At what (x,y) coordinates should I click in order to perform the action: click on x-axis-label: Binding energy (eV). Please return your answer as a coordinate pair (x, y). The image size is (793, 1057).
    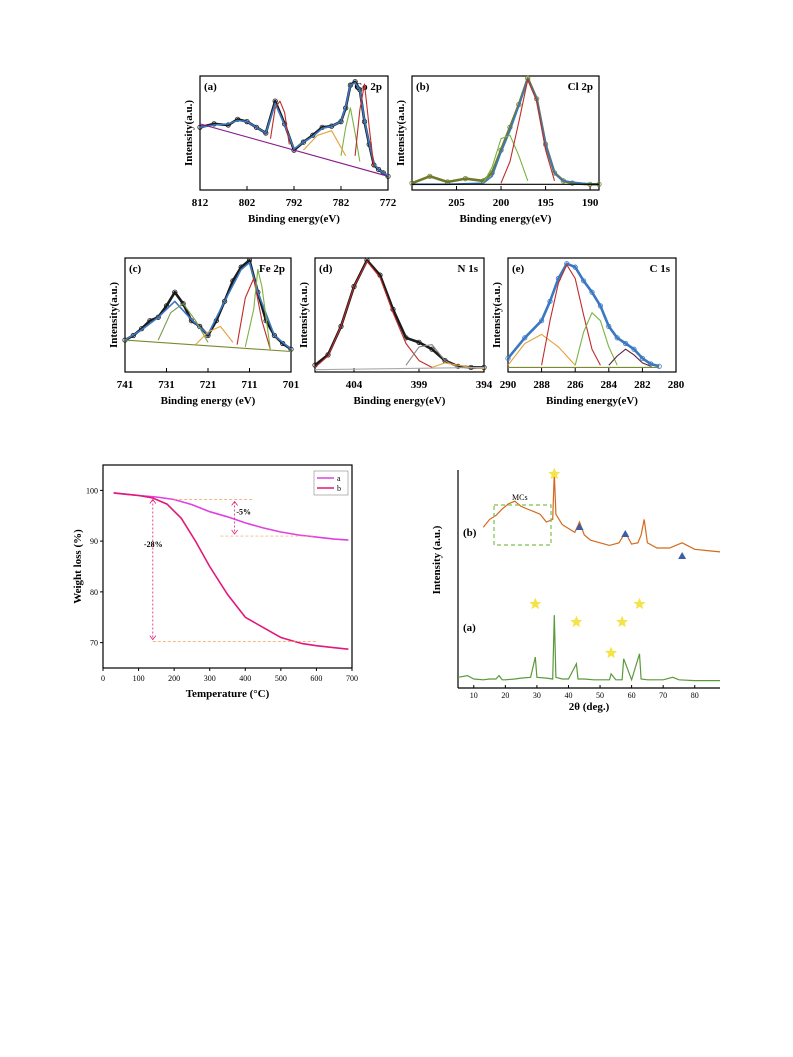
    Looking at the image, I should click on (208, 401).